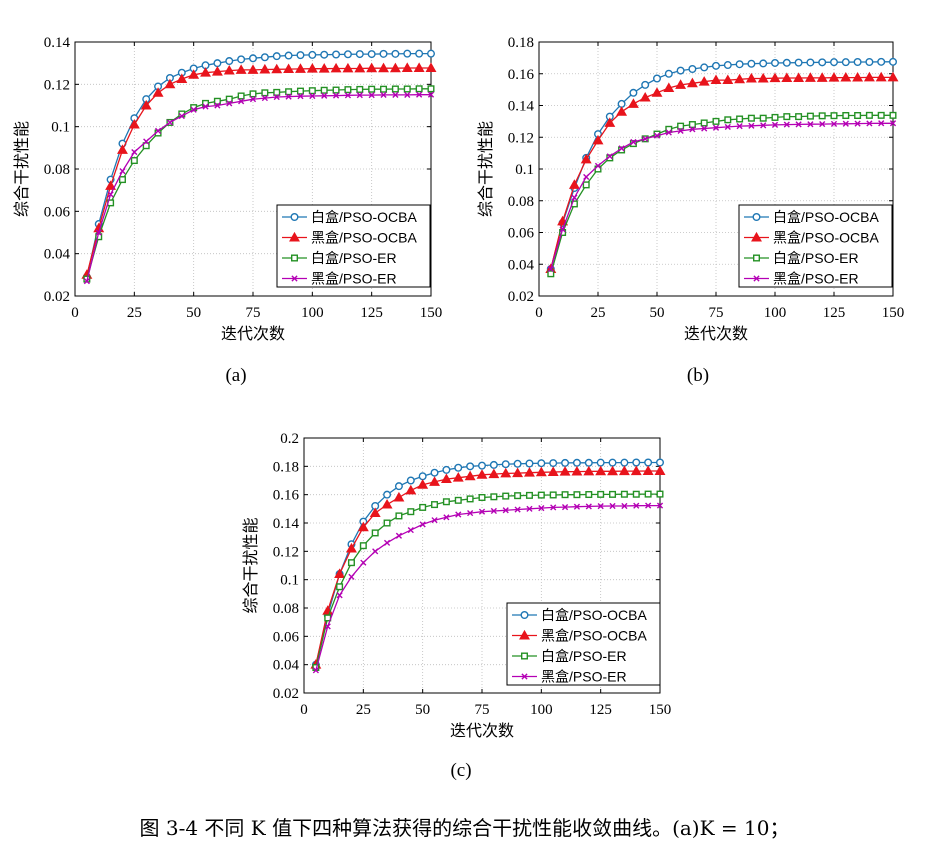 The height and width of the screenshot is (857, 929). What do you see at coordinates (364, 217) in the screenshot?
I see `legend-label: 白盒/PSO-OCBA` at bounding box center [364, 217].